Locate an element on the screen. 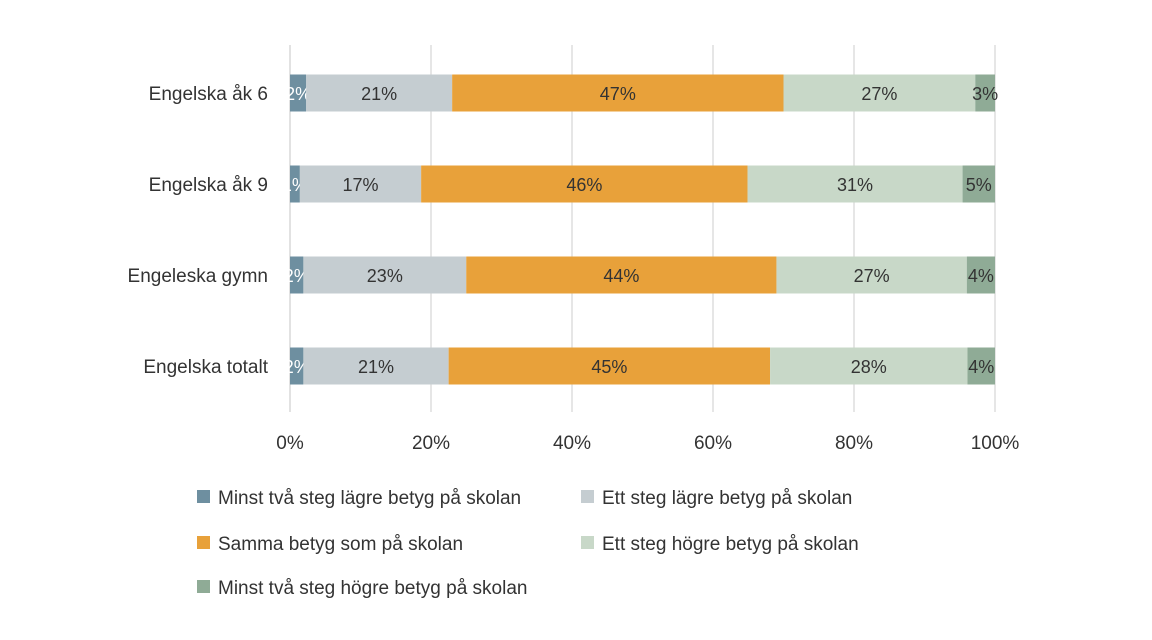  legend-label: Ett steg lägre betyg på skolan is located at coordinates (727, 498).